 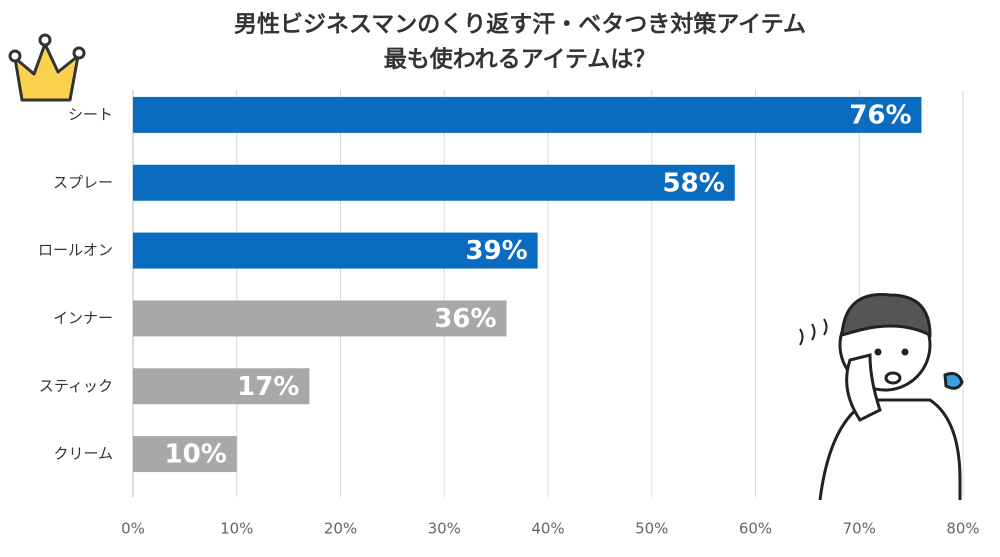 What do you see at coordinates (547, 529) in the screenshot?
I see `x-tick-label: 40%` at bounding box center [547, 529].